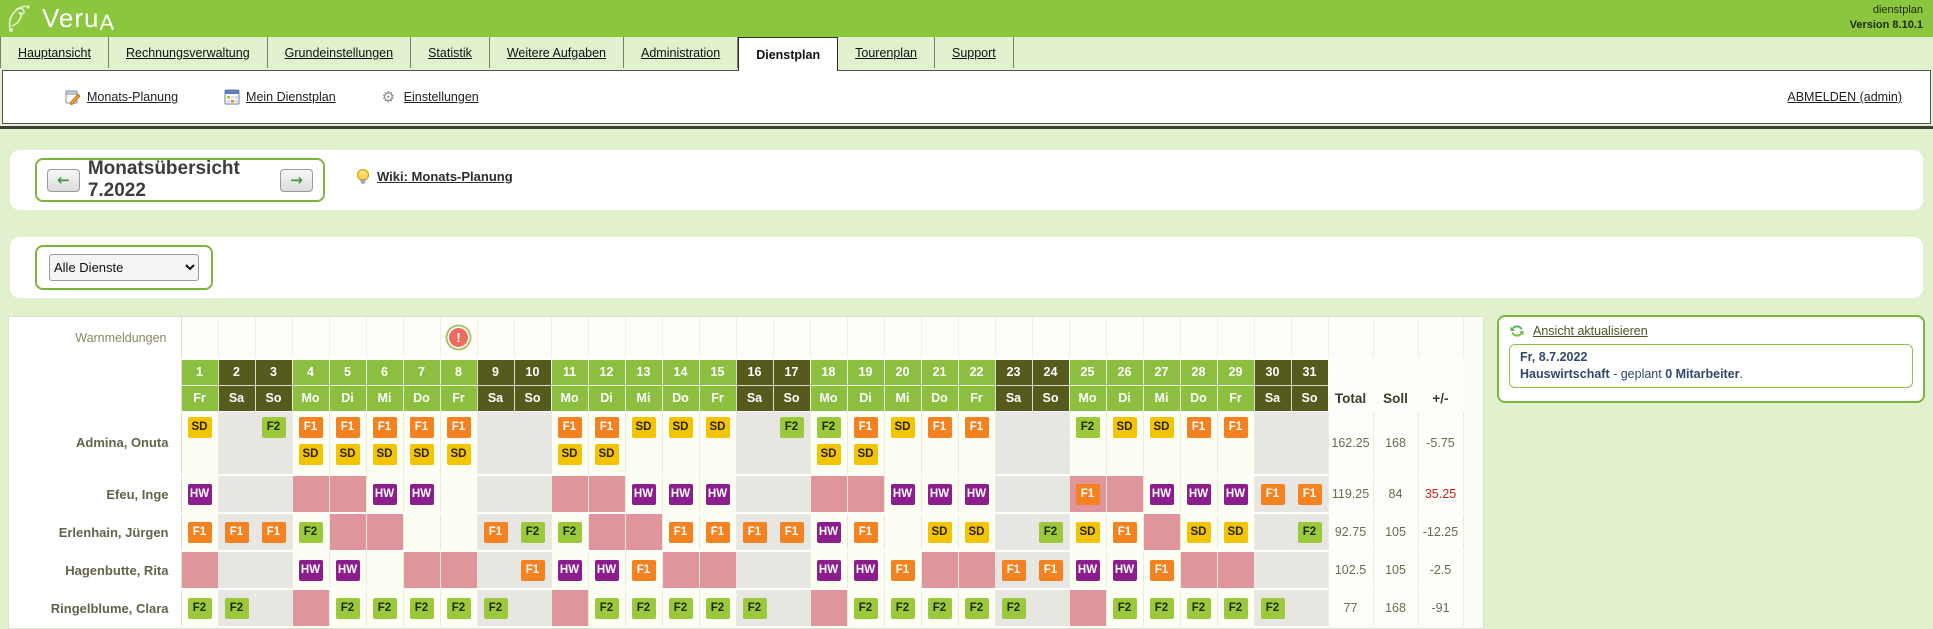  What do you see at coordinates (280, 97) in the screenshot?
I see `mein-dienstplan-link: Mein Dienstplan` at bounding box center [280, 97].